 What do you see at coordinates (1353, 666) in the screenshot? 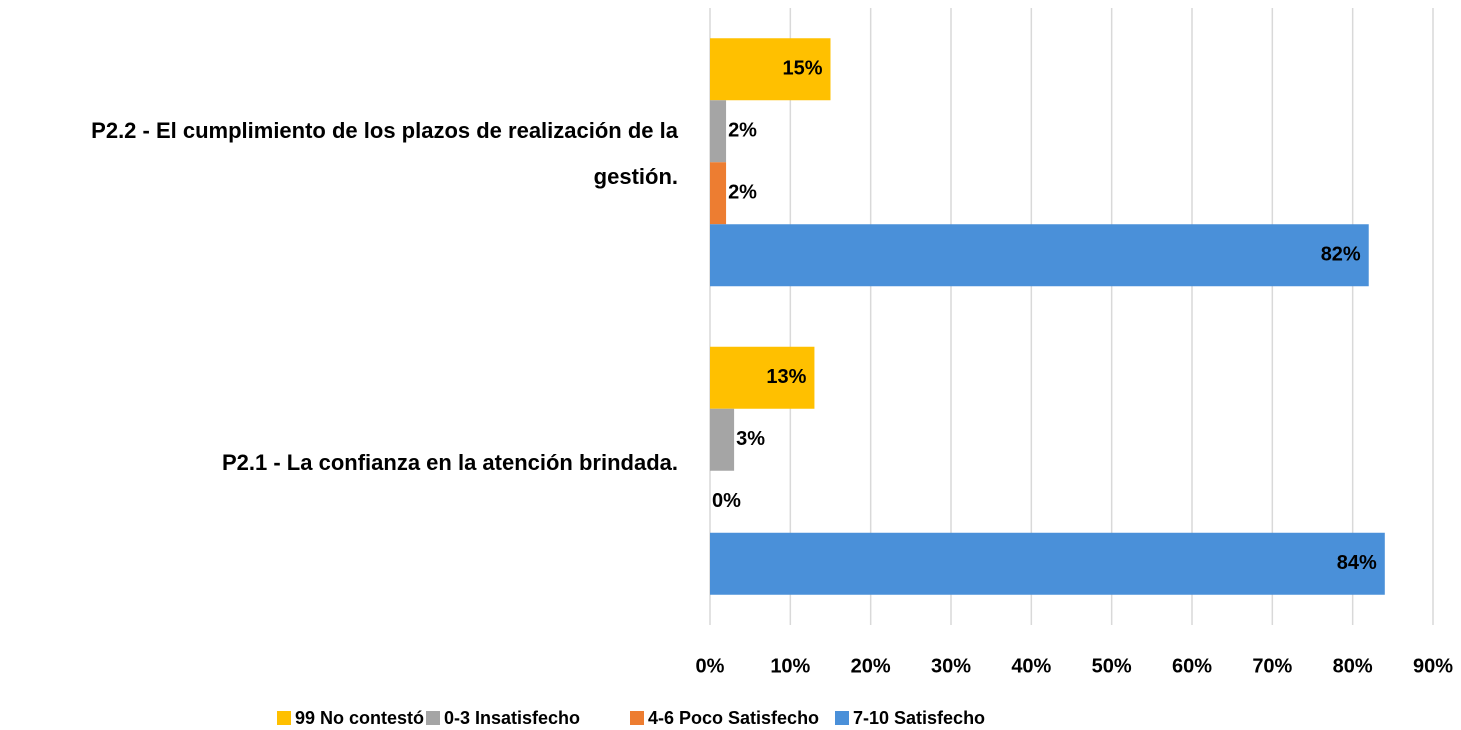
I see `x-tick-label: 80%` at bounding box center [1353, 666].